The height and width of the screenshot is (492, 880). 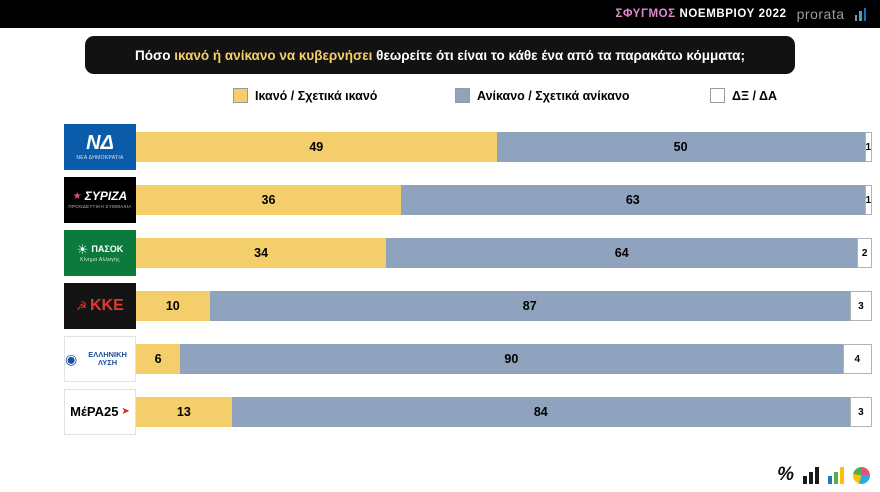 I want to click on stacked-bar-elliniki-lysi: 6 90 4, so click(x=504, y=359).